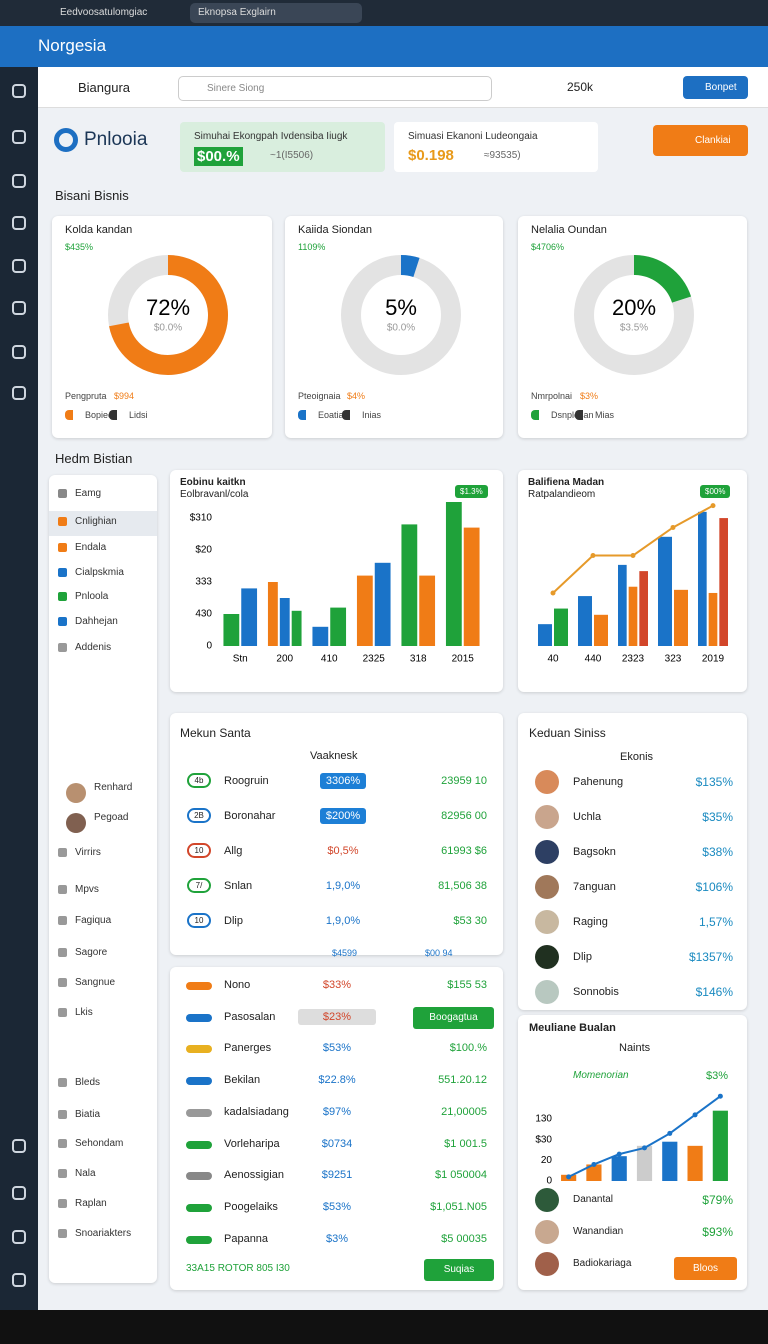 The image size is (768, 1344). What do you see at coordinates (199, 885) in the screenshot?
I see `row-badge: 7/` at bounding box center [199, 885].